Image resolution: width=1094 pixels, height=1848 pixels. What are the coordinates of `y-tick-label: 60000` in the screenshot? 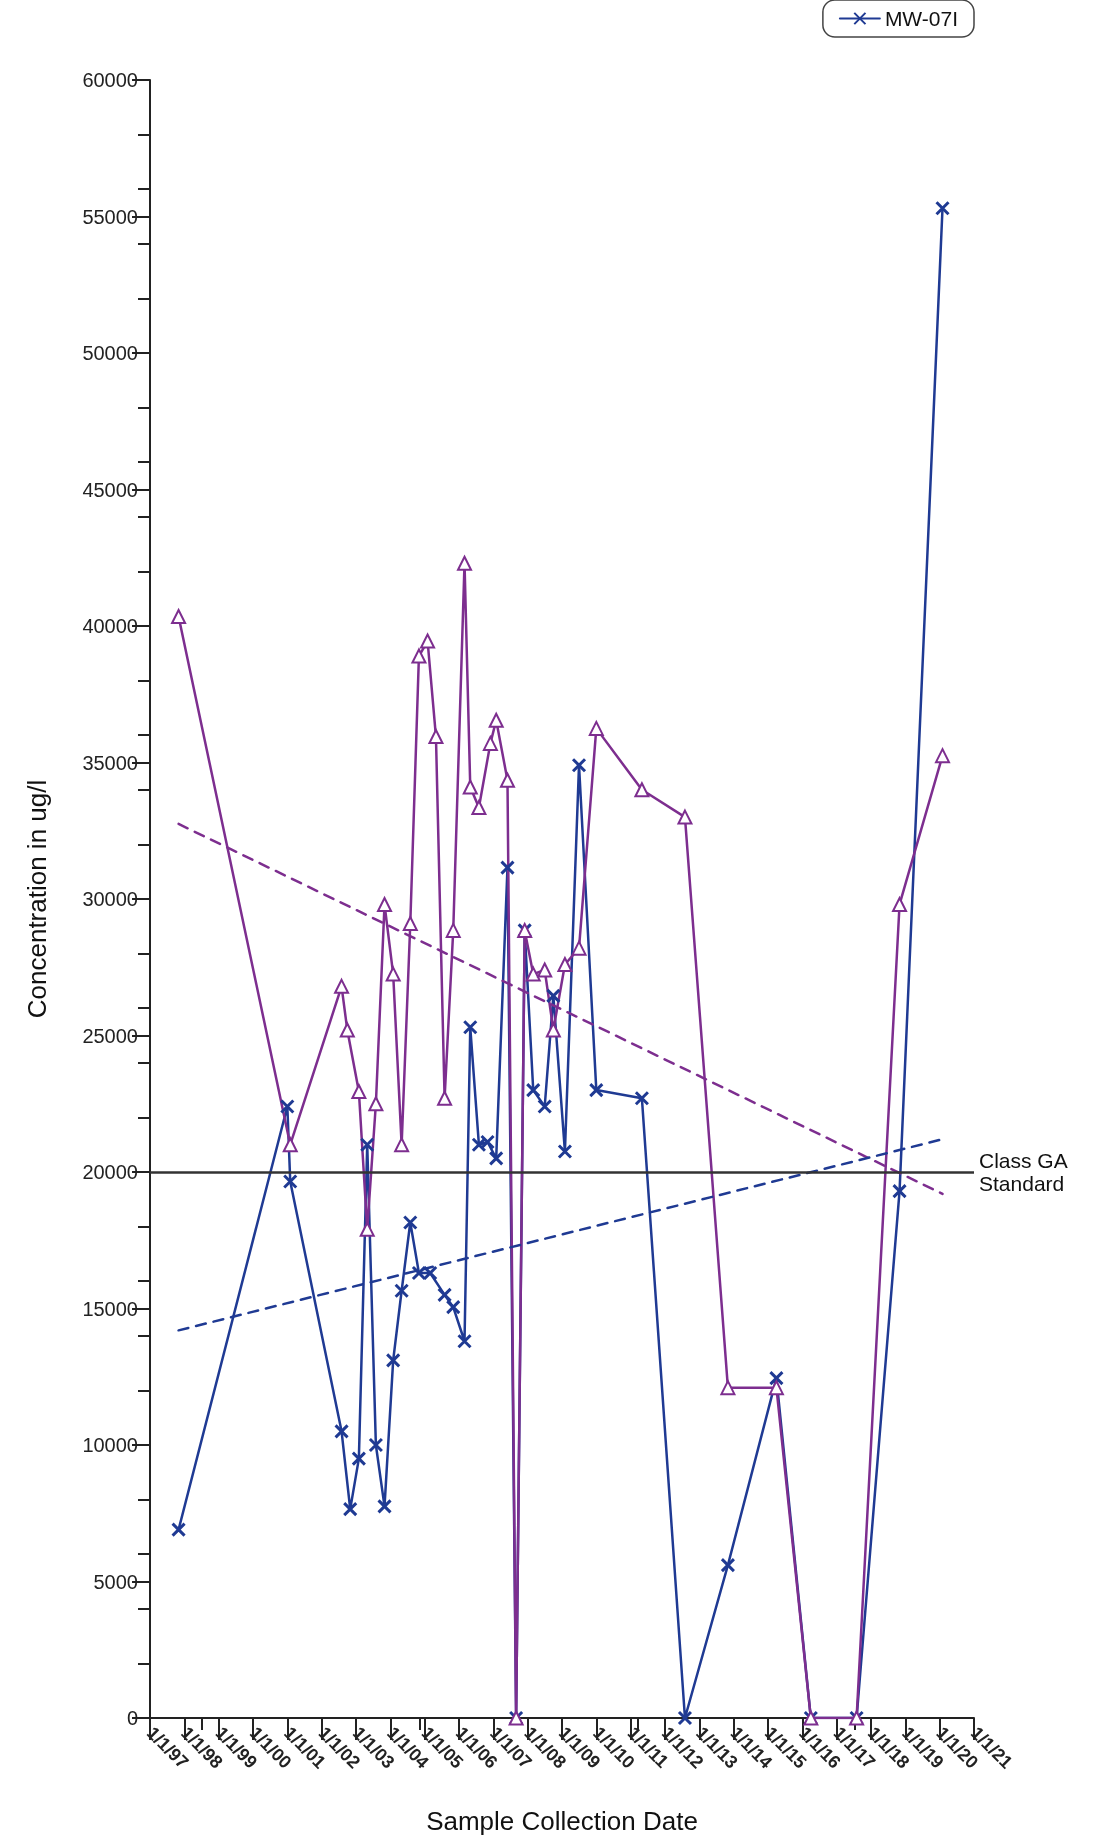 It's located at (110, 80).